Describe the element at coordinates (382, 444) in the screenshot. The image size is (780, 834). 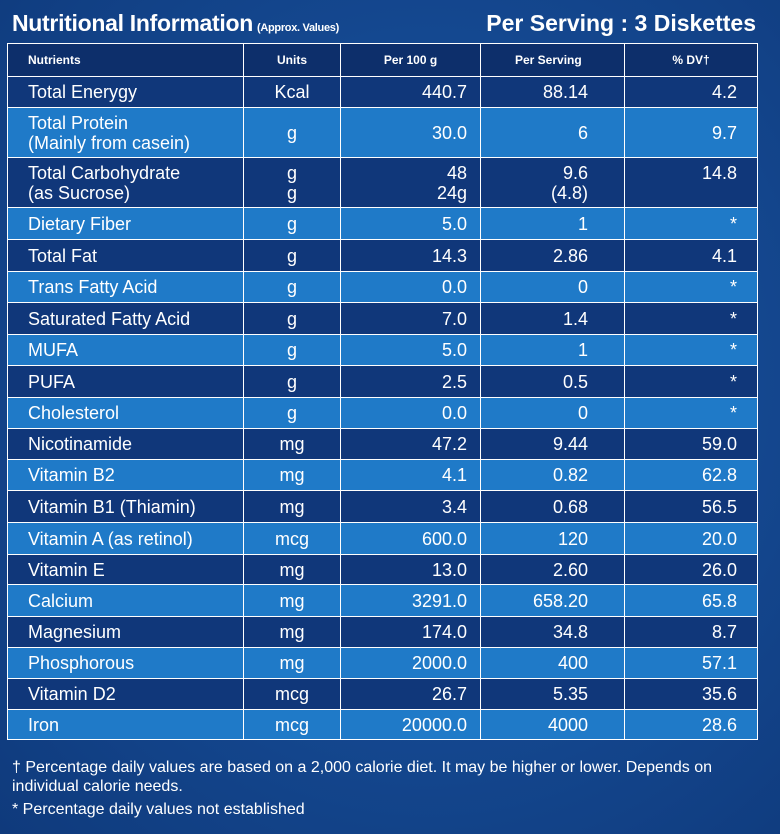
I see `table-row: Nicotinamide mg 47.2 9.44 59.0` at that location.